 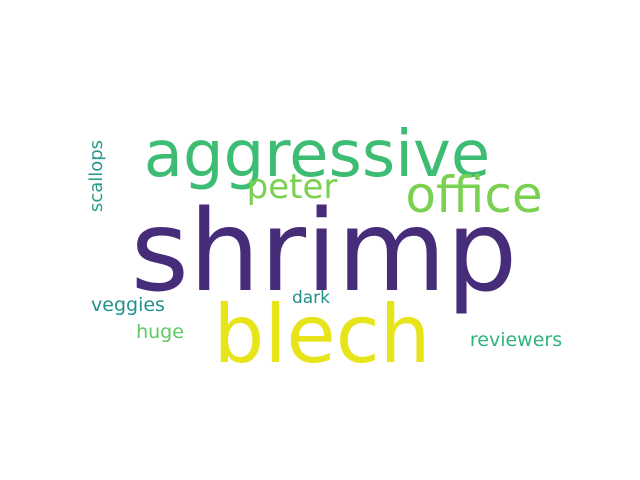 What do you see at coordinates (322, 334) in the screenshot?
I see `word-blech: blech` at bounding box center [322, 334].